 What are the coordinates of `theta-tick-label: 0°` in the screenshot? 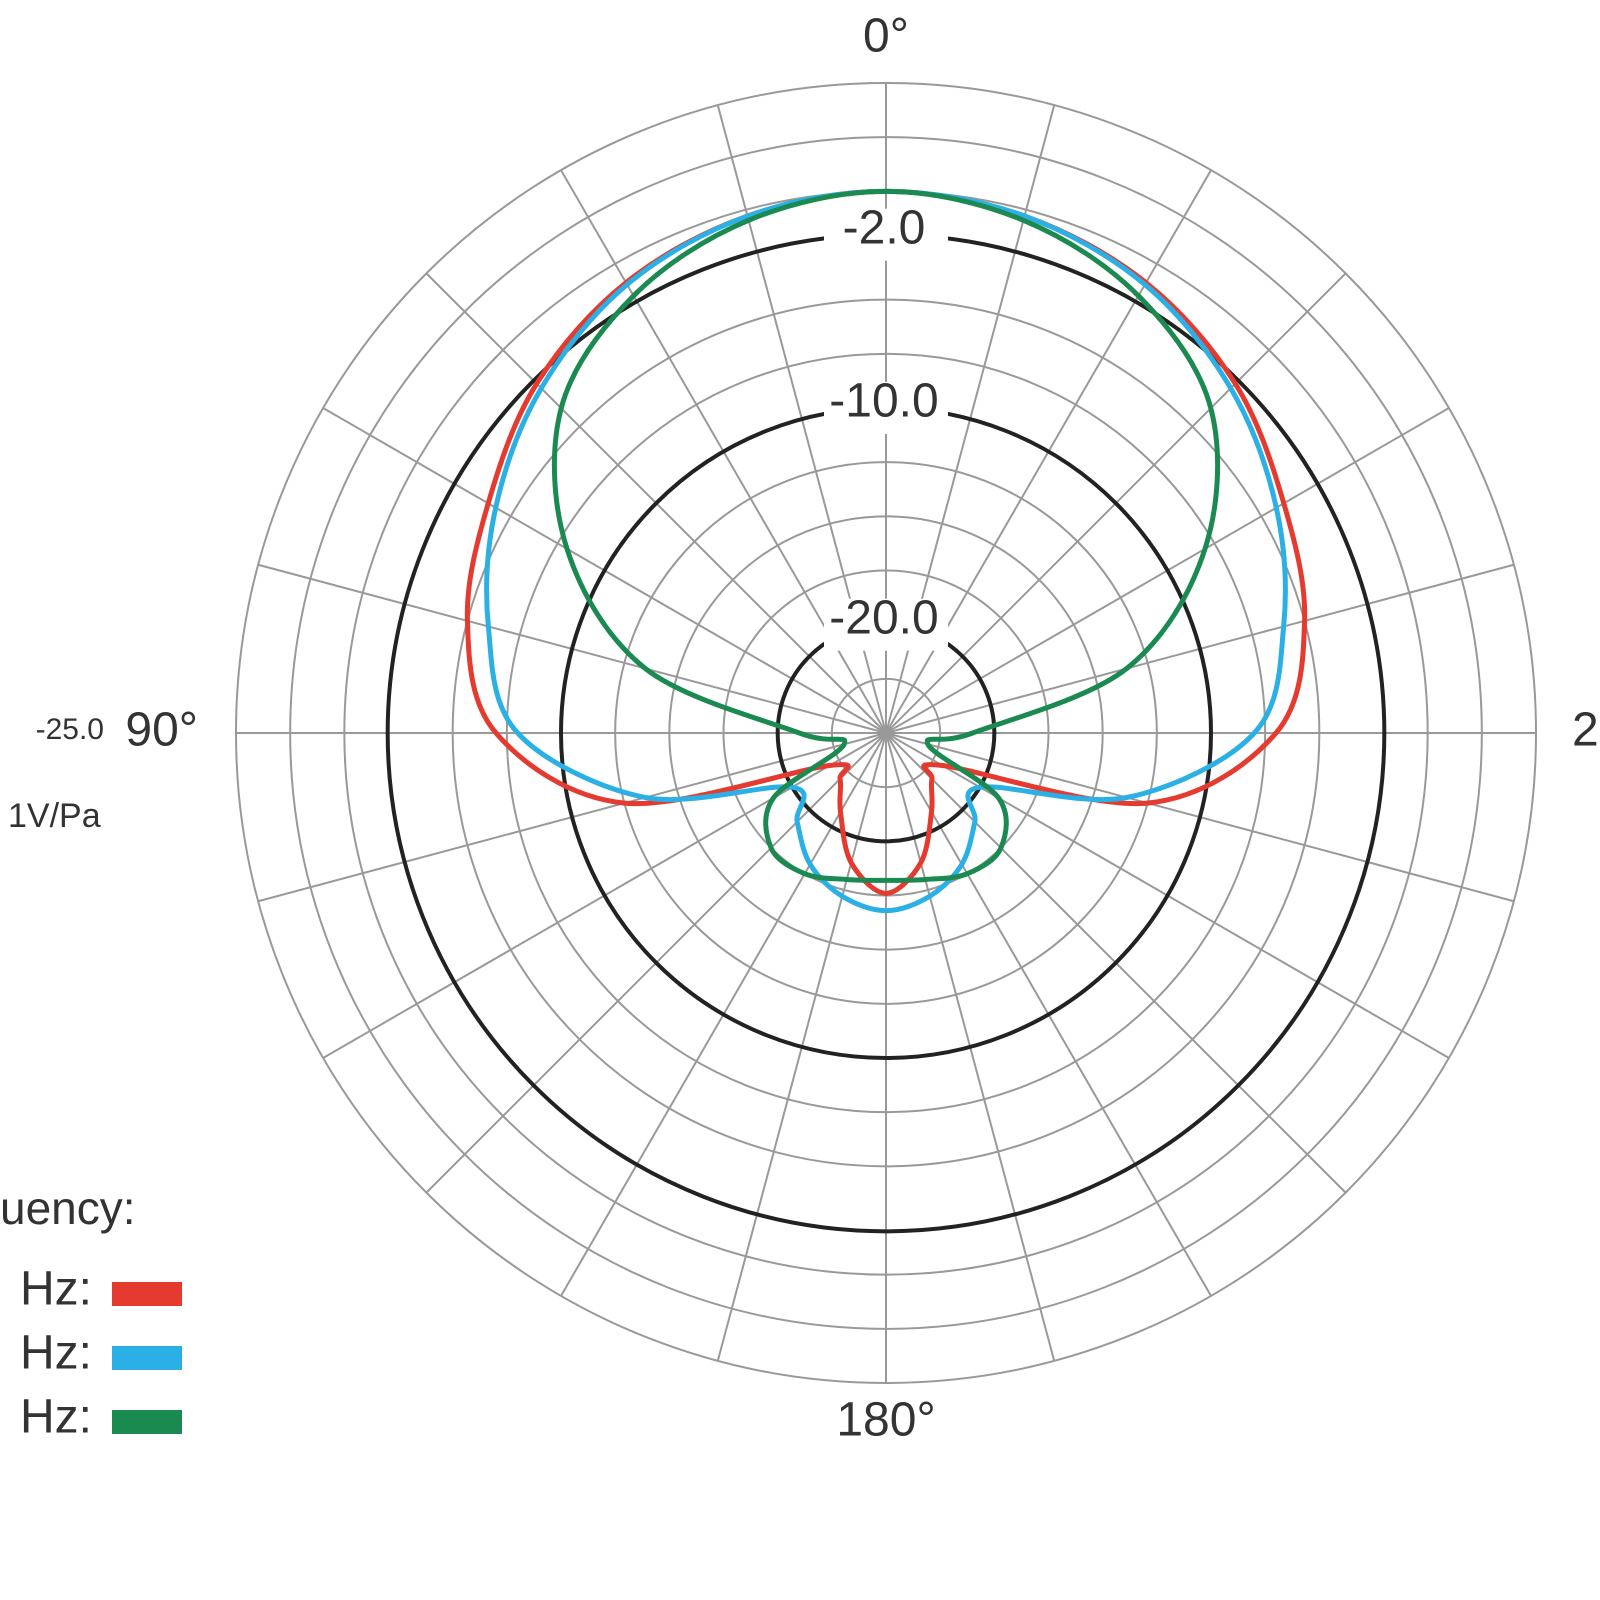 It's located at (886, 36).